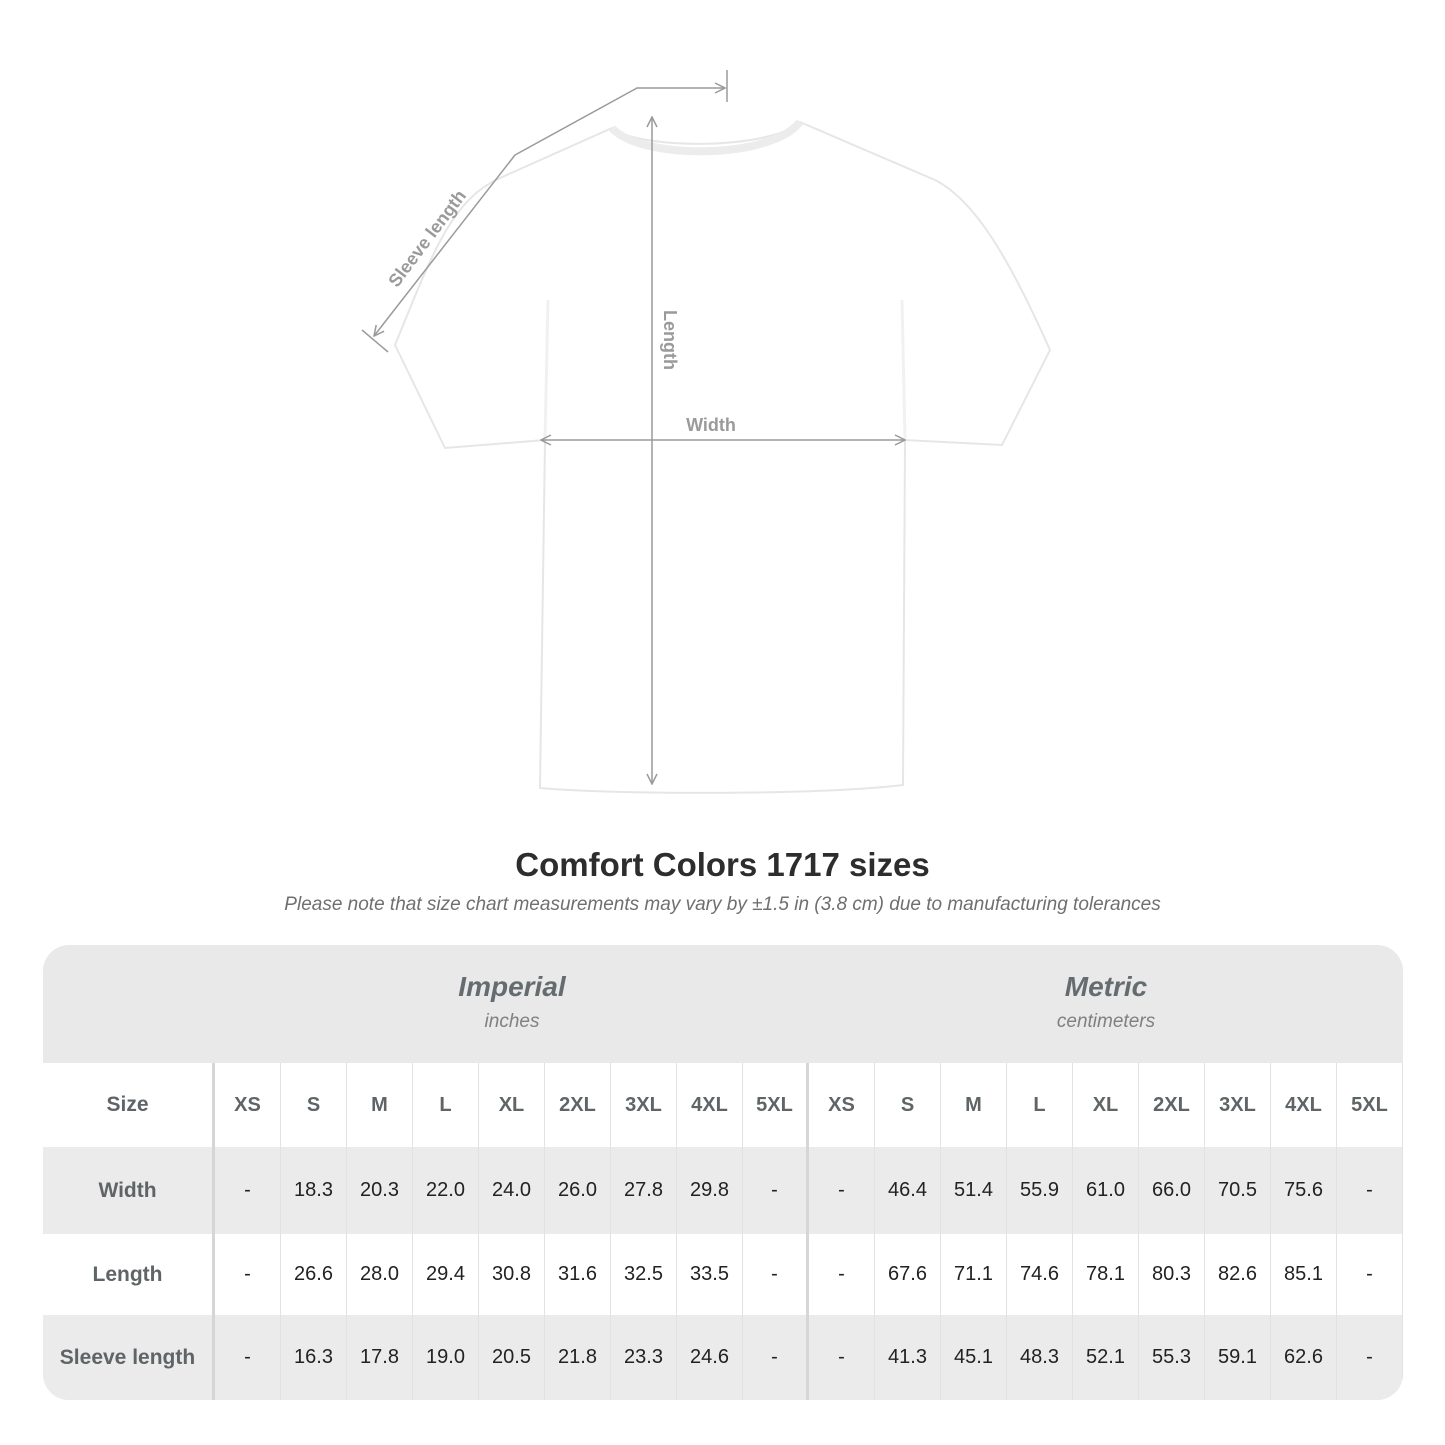 The width and height of the screenshot is (1445, 1445). What do you see at coordinates (544, 211) in the screenshot?
I see `sleeve-measure-line` at bounding box center [544, 211].